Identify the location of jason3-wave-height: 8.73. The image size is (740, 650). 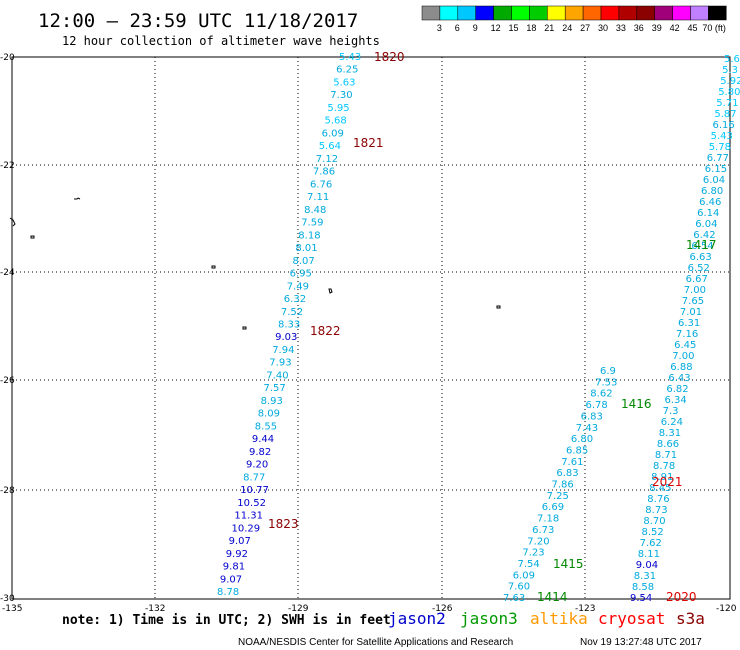
(656, 510).